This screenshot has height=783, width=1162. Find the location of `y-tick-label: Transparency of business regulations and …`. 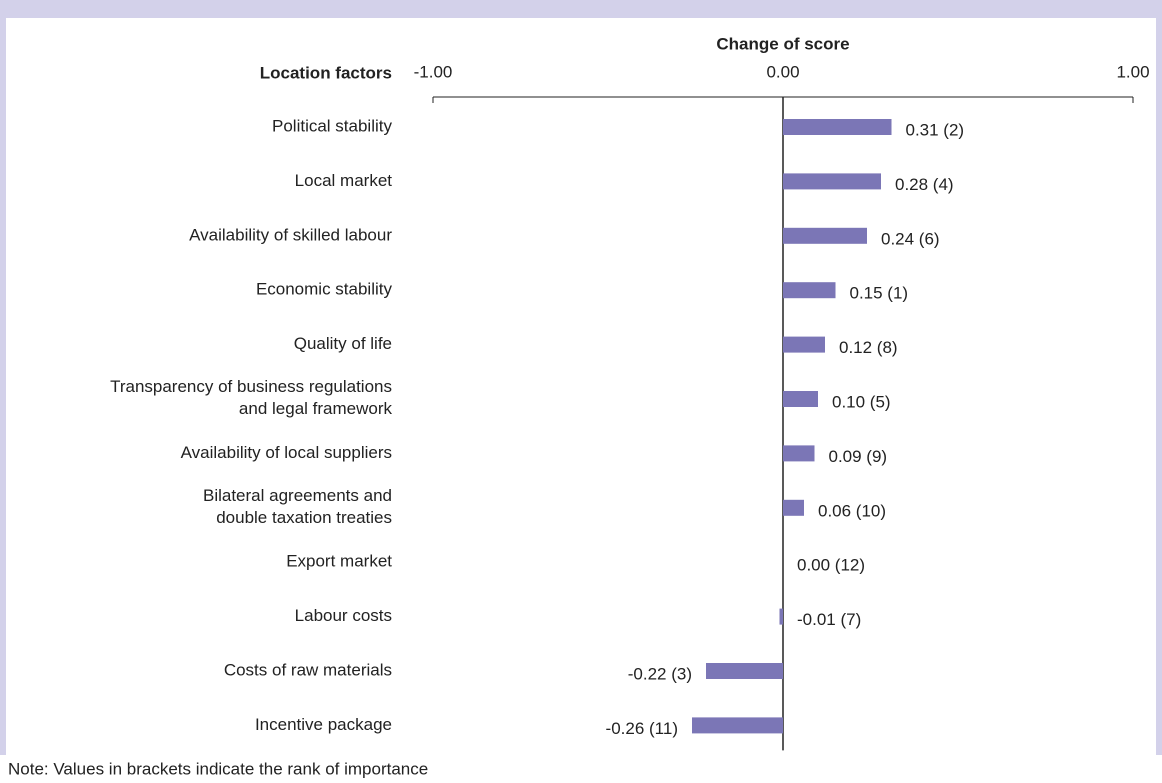

y-tick-label: Transparency of business regulations and … is located at coordinates (251, 397).